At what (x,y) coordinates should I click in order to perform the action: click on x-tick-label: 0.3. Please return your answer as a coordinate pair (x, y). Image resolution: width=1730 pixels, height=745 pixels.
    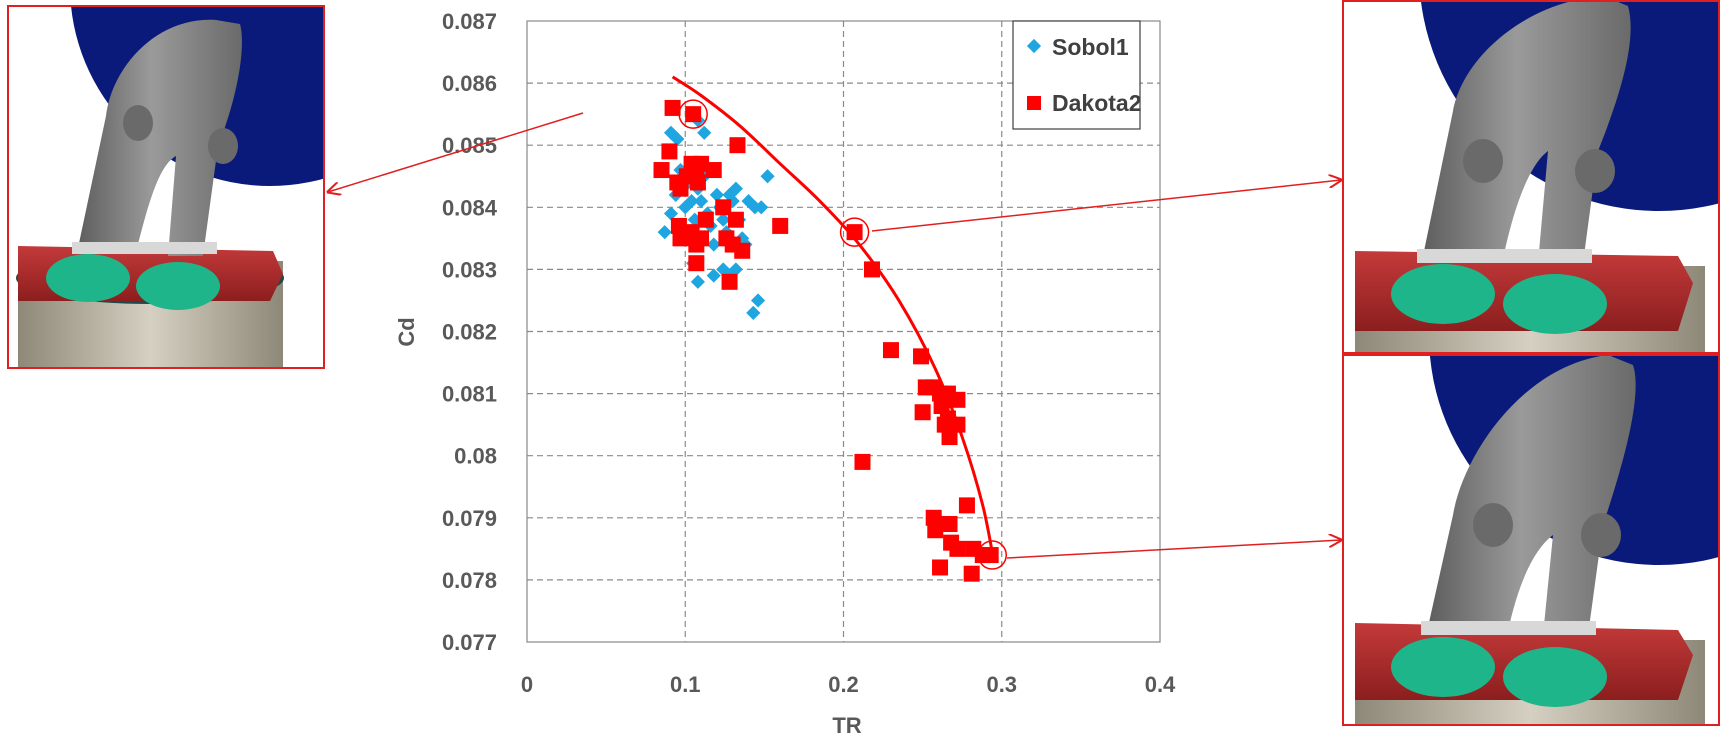
    Looking at the image, I should click on (1001, 684).